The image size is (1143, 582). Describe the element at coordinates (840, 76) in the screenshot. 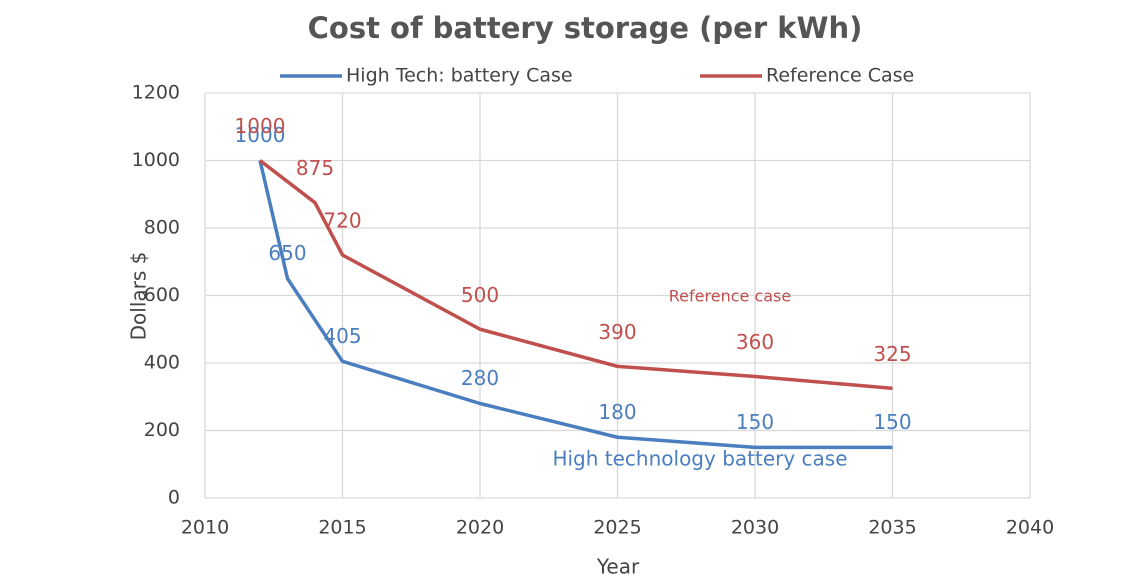

I see `legend-label: Reference Case` at that location.